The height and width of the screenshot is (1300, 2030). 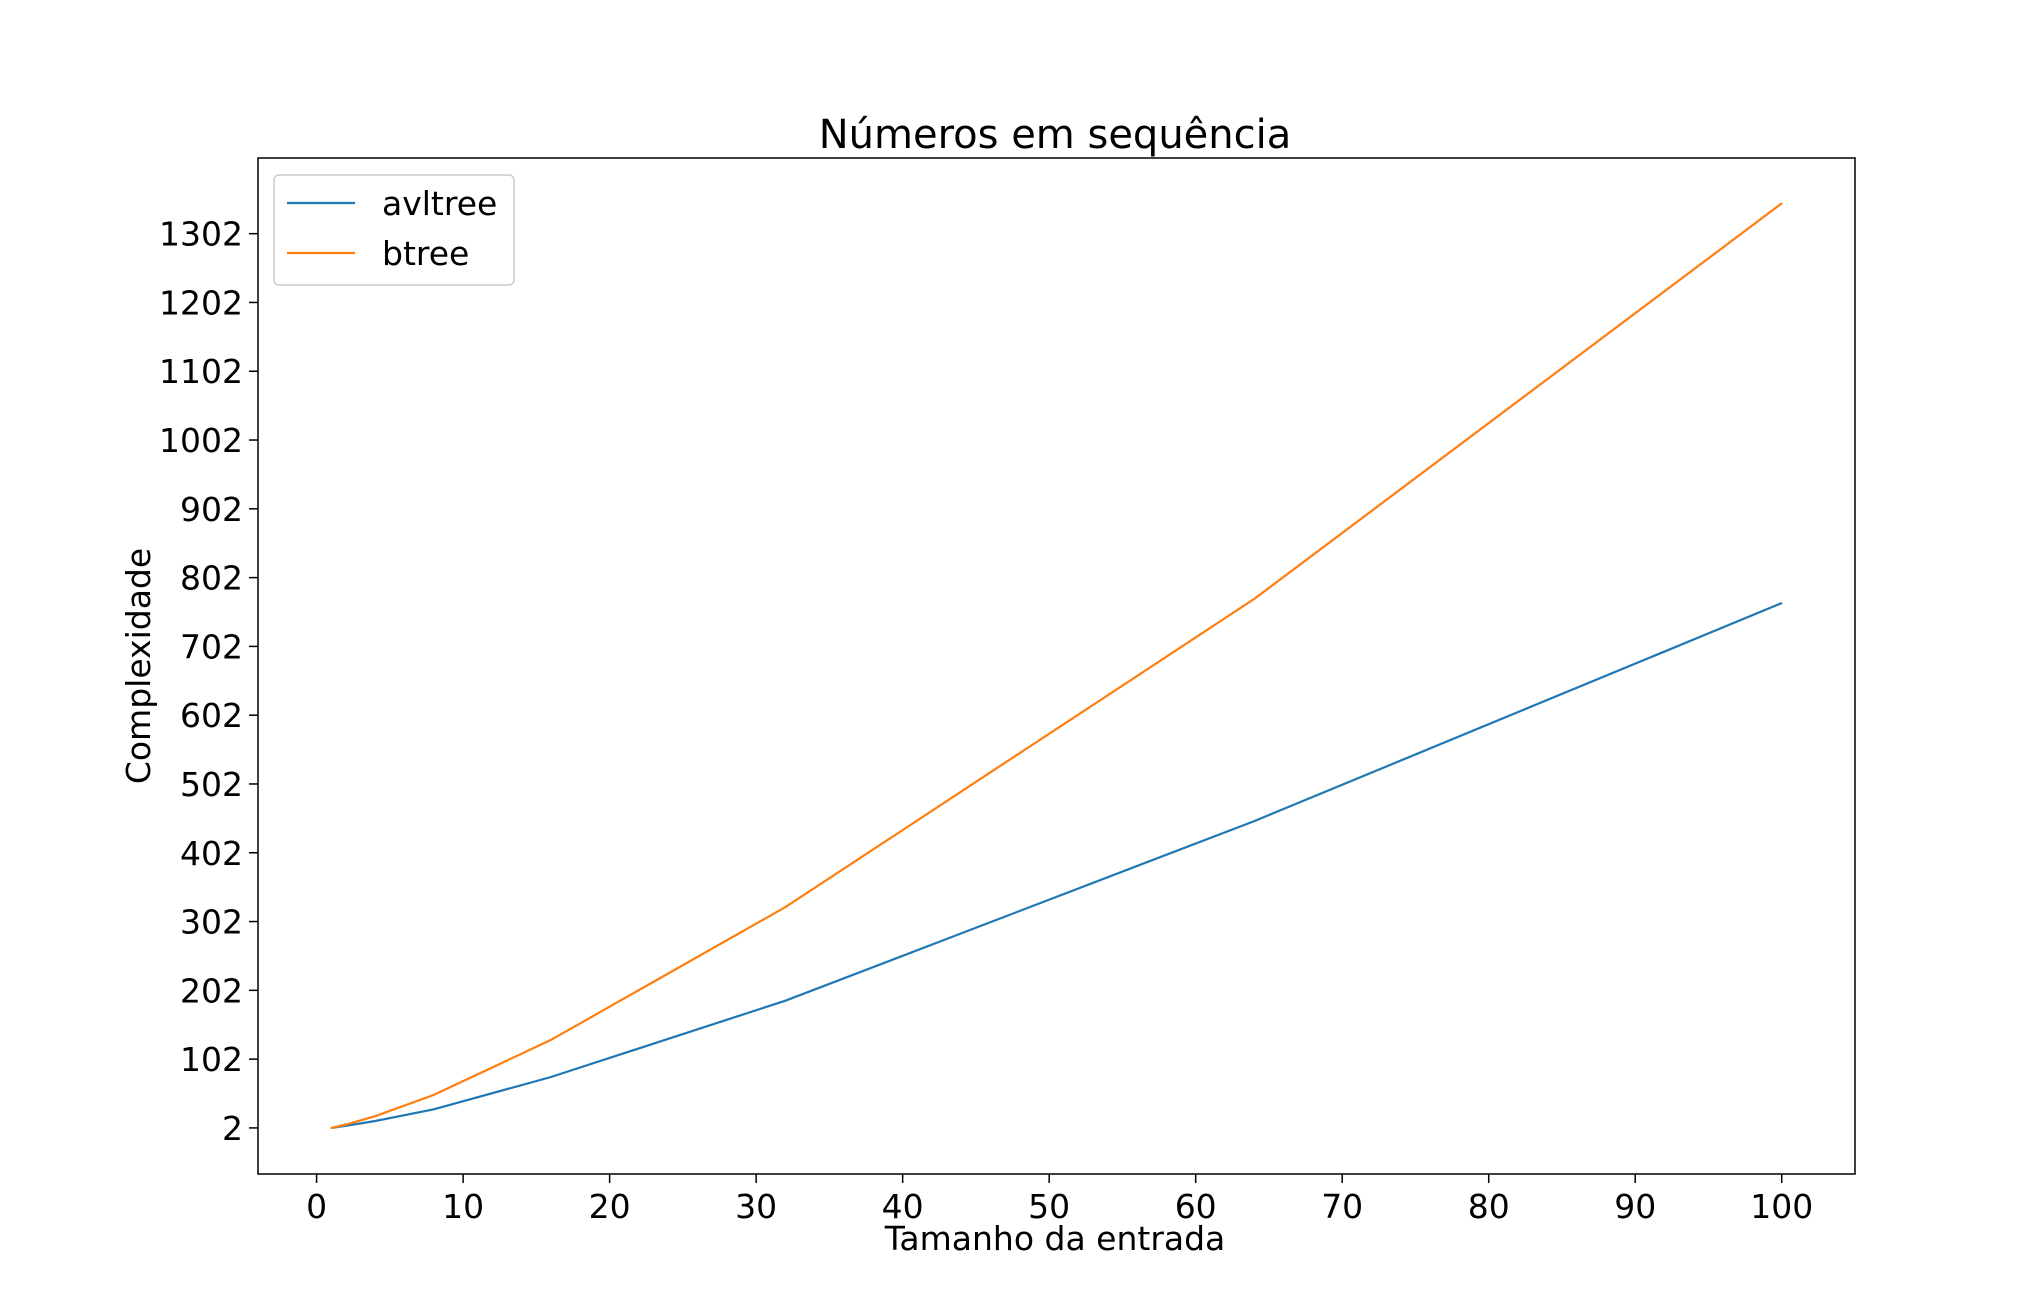 What do you see at coordinates (211, 509) in the screenshot?
I see `y-tick-label: 902` at bounding box center [211, 509].